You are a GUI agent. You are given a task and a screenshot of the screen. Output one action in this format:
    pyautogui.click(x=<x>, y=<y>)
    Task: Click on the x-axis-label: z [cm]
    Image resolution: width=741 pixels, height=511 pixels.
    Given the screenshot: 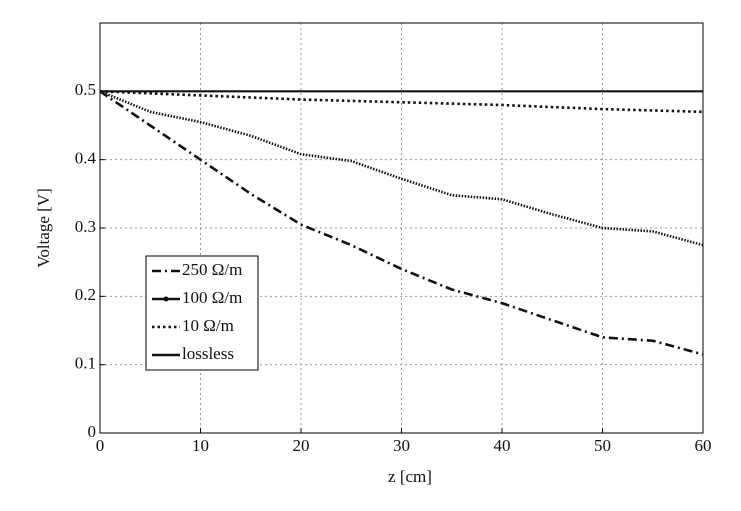 What is the action you would take?
    pyautogui.click(x=410, y=476)
    